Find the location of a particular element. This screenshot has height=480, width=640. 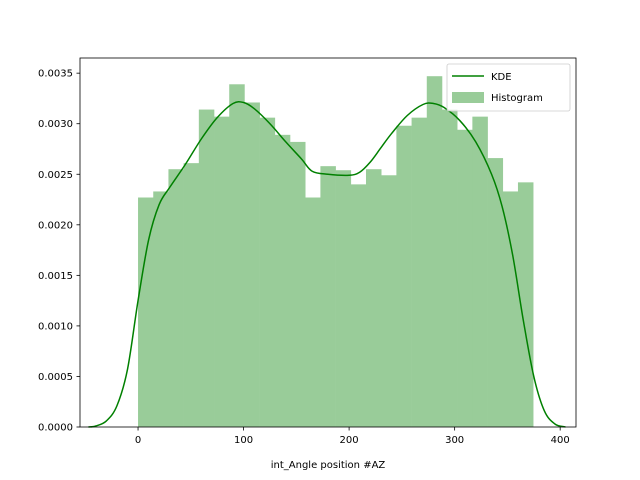

y-tick-label: 0.0005 is located at coordinates (55, 377).